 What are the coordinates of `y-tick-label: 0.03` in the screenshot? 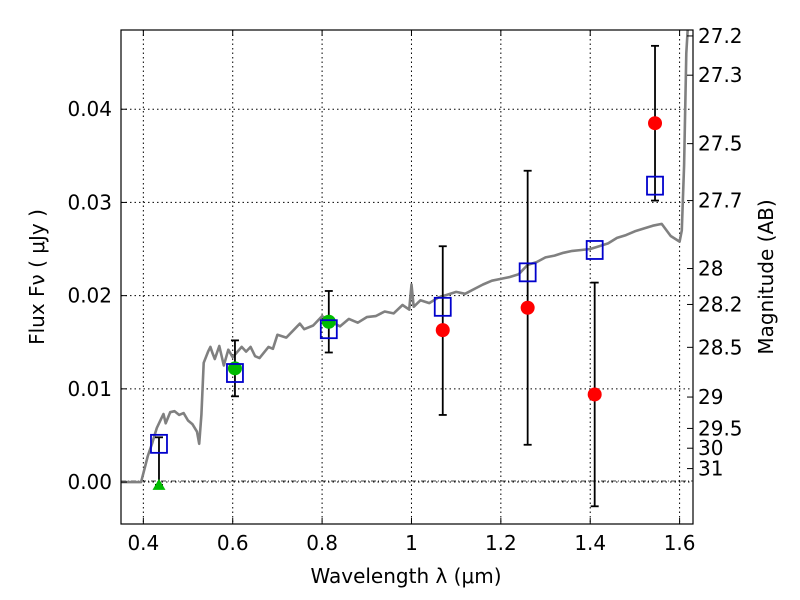 It's located at (89, 202).